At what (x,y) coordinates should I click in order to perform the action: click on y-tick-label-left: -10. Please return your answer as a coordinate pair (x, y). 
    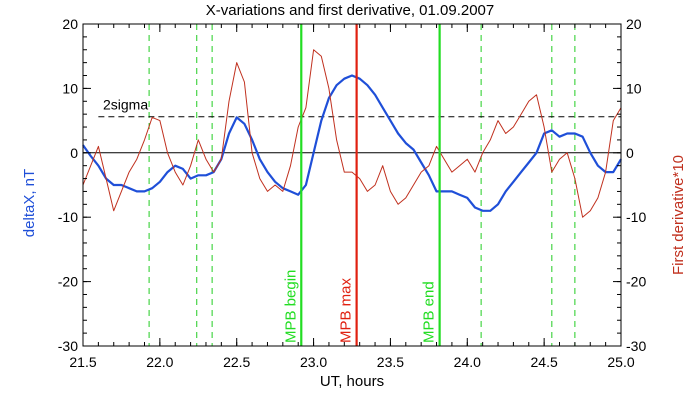
    Looking at the image, I should click on (68, 217).